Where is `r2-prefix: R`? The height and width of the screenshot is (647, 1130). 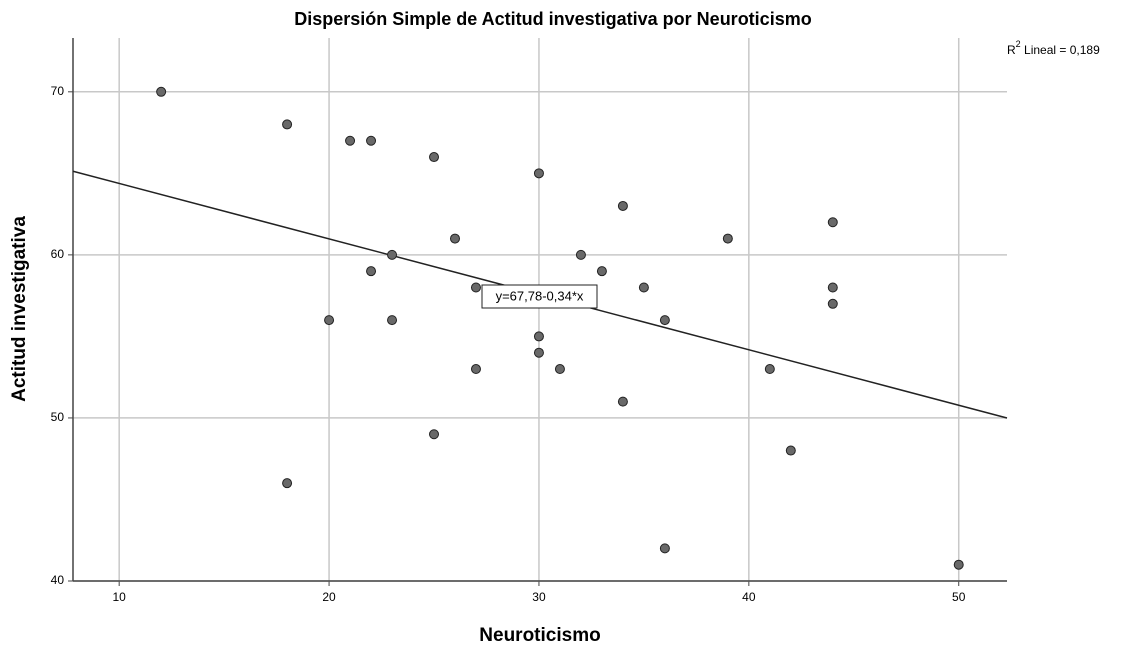
r2-prefix: R is located at coordinates (1011, 50).